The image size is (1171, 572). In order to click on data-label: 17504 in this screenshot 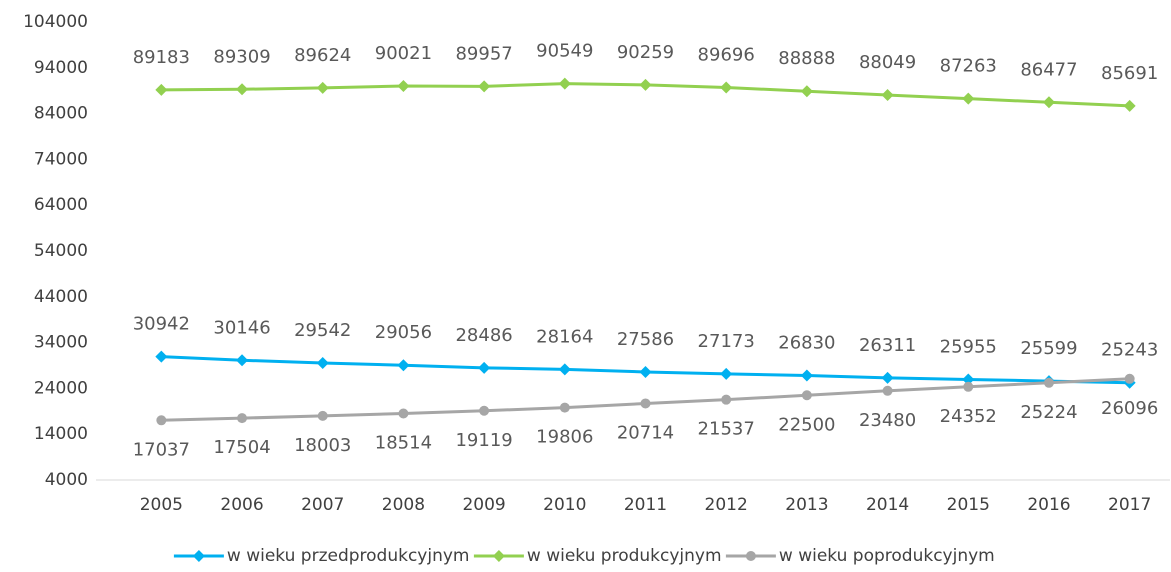, I will do `click(241, 447)`.